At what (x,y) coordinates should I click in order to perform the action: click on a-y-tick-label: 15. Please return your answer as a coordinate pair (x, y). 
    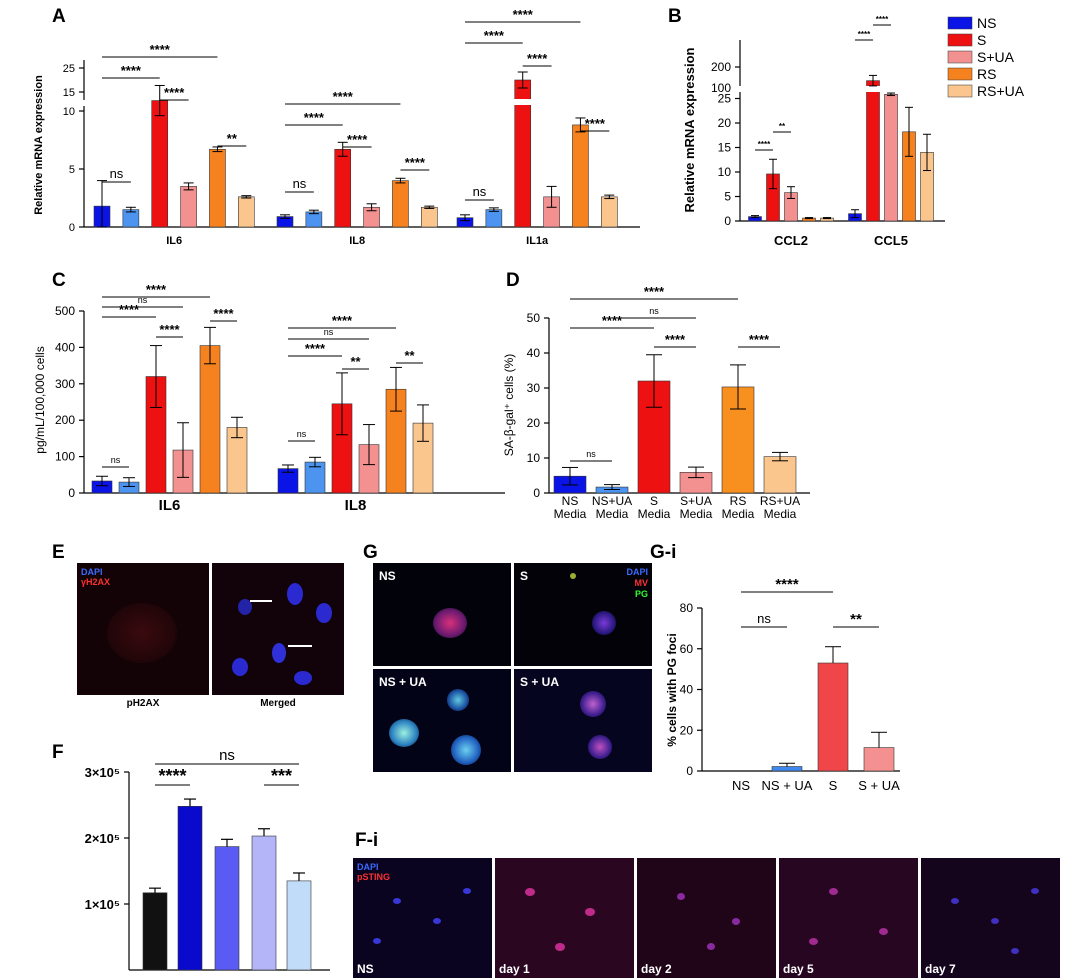
    Looking at the image, I should click on (69, 93).